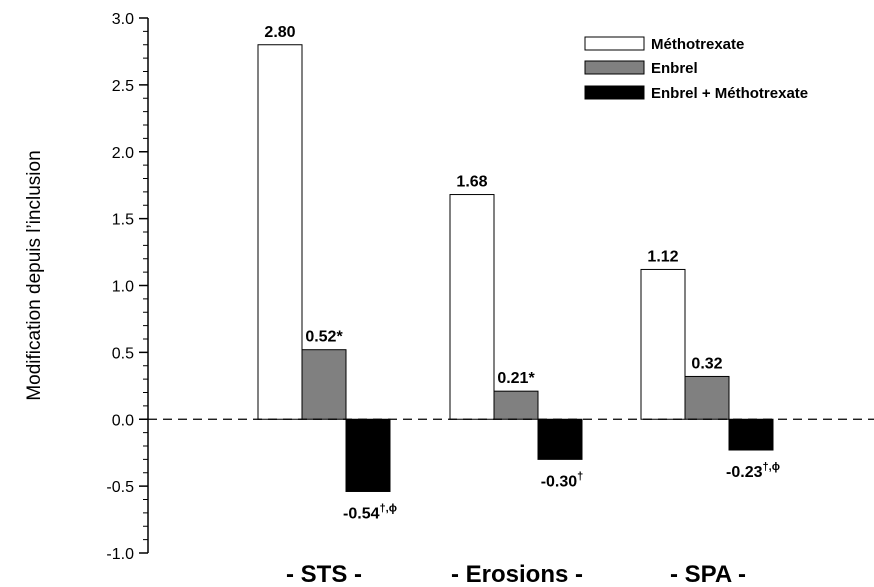  I want to click on y-tick-label: 2.5, so click(123, 86).